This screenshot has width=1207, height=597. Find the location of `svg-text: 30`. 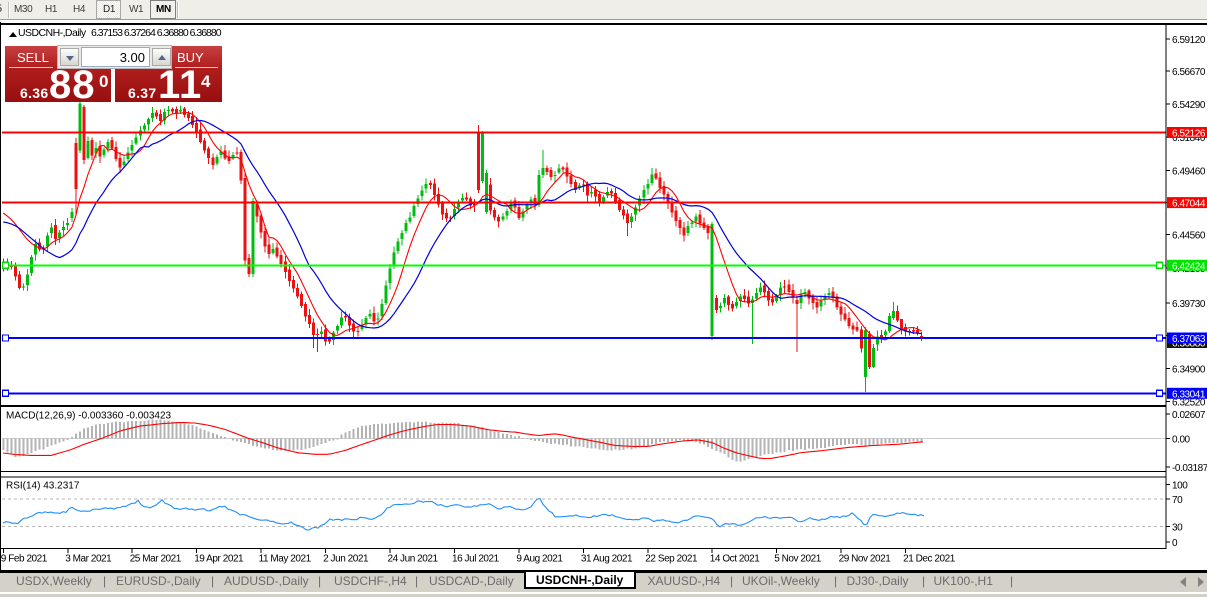

svg-text: 30 is located at coordinates (1177, 528).